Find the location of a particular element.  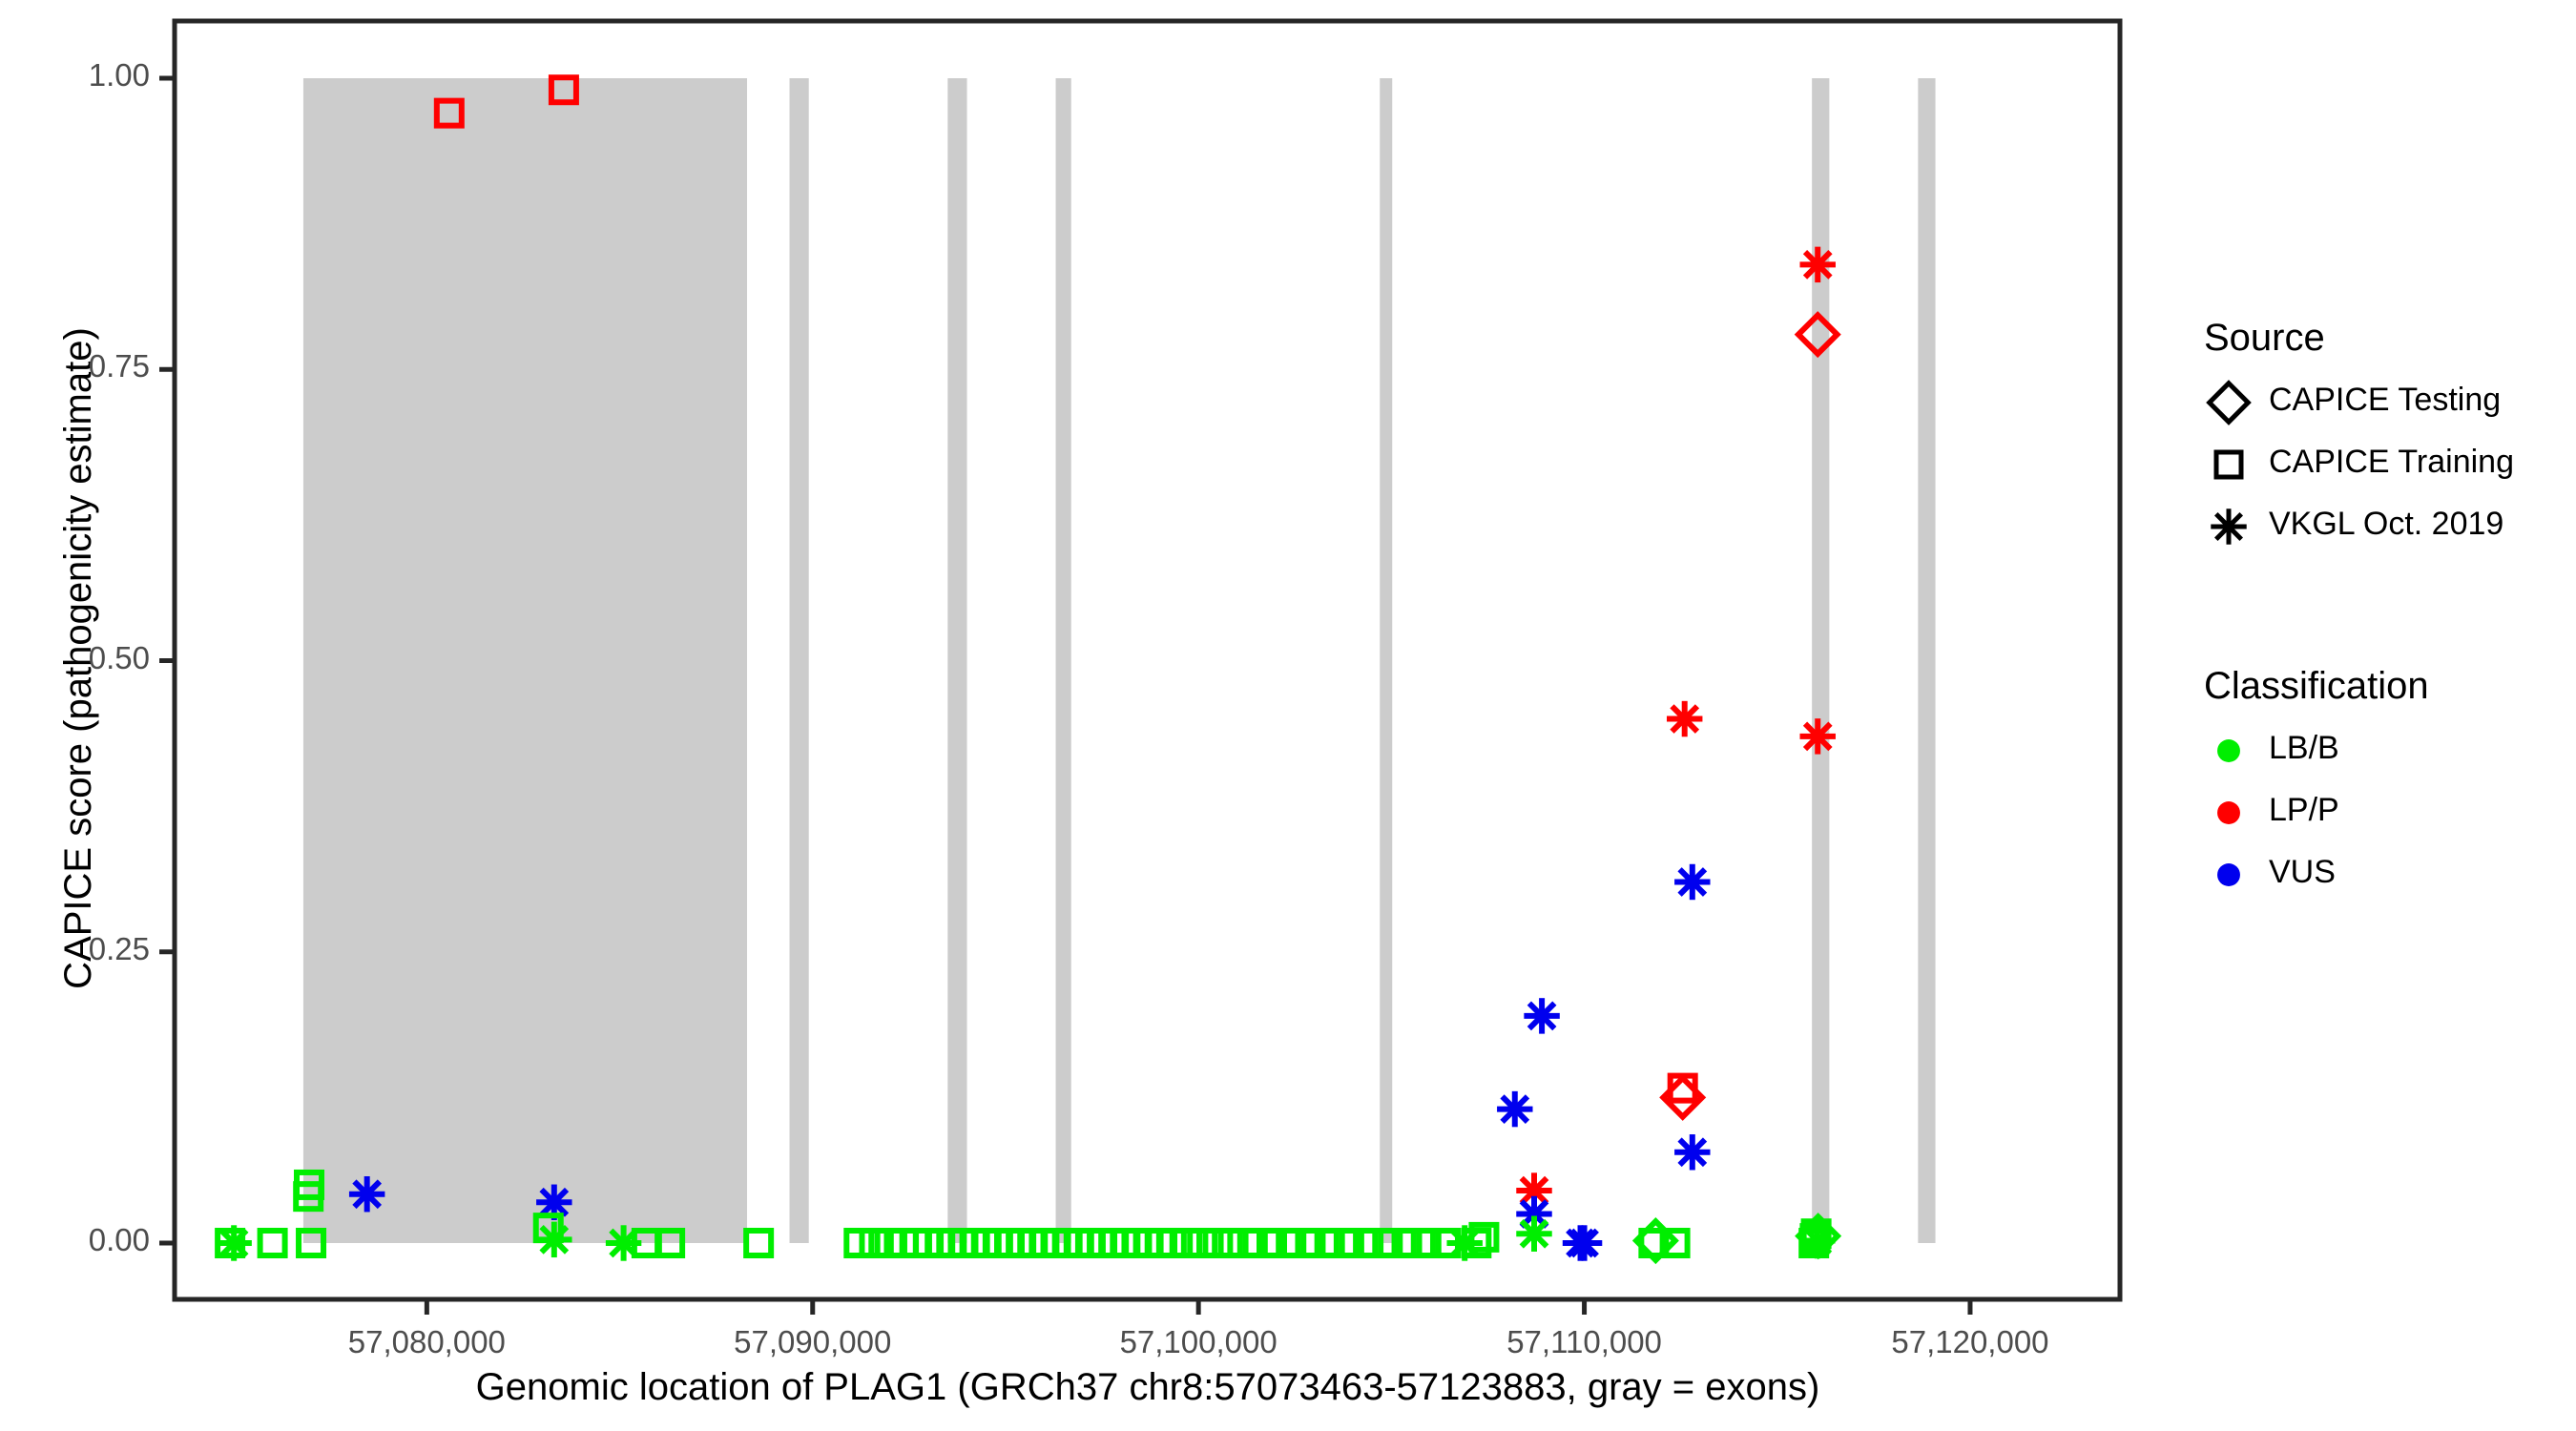

y-axis-tick-label: 0.00 is located at coordinates (119, 1239).